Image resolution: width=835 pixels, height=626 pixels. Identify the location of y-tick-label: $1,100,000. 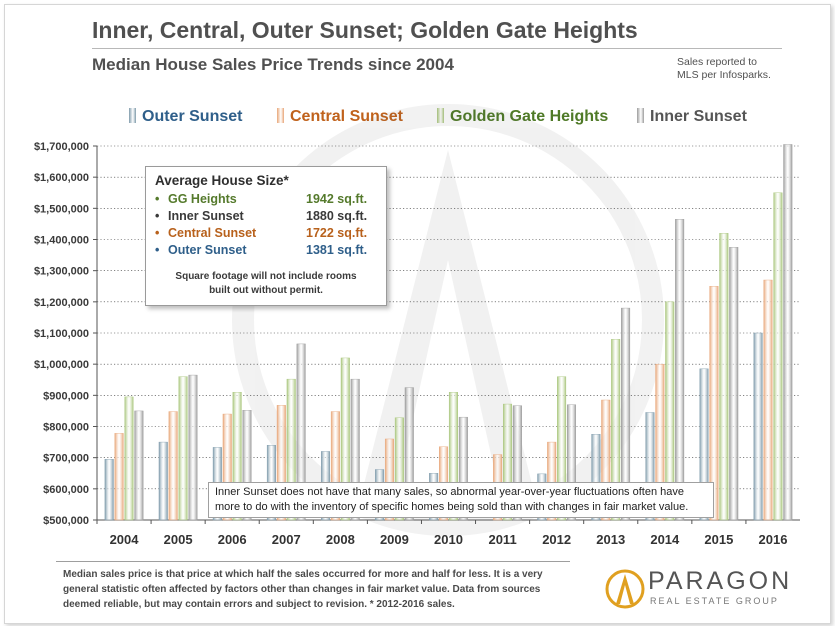
(61, 334).